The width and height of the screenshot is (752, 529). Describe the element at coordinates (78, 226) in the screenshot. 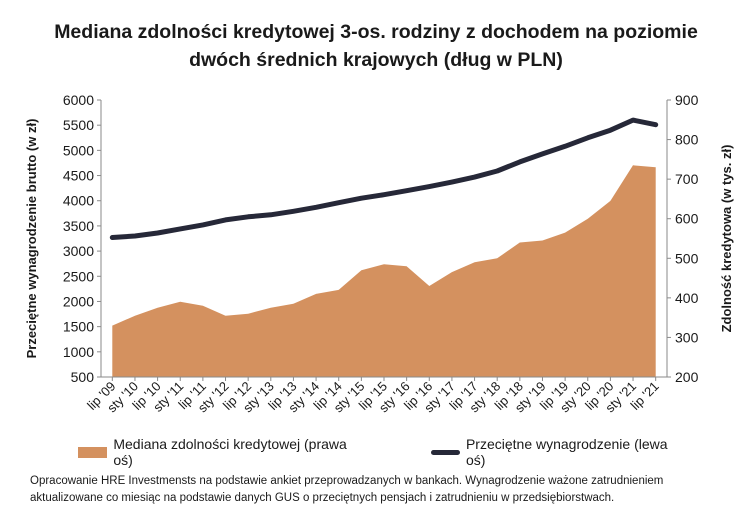

I see `left-tick-label: 3500` at that location.